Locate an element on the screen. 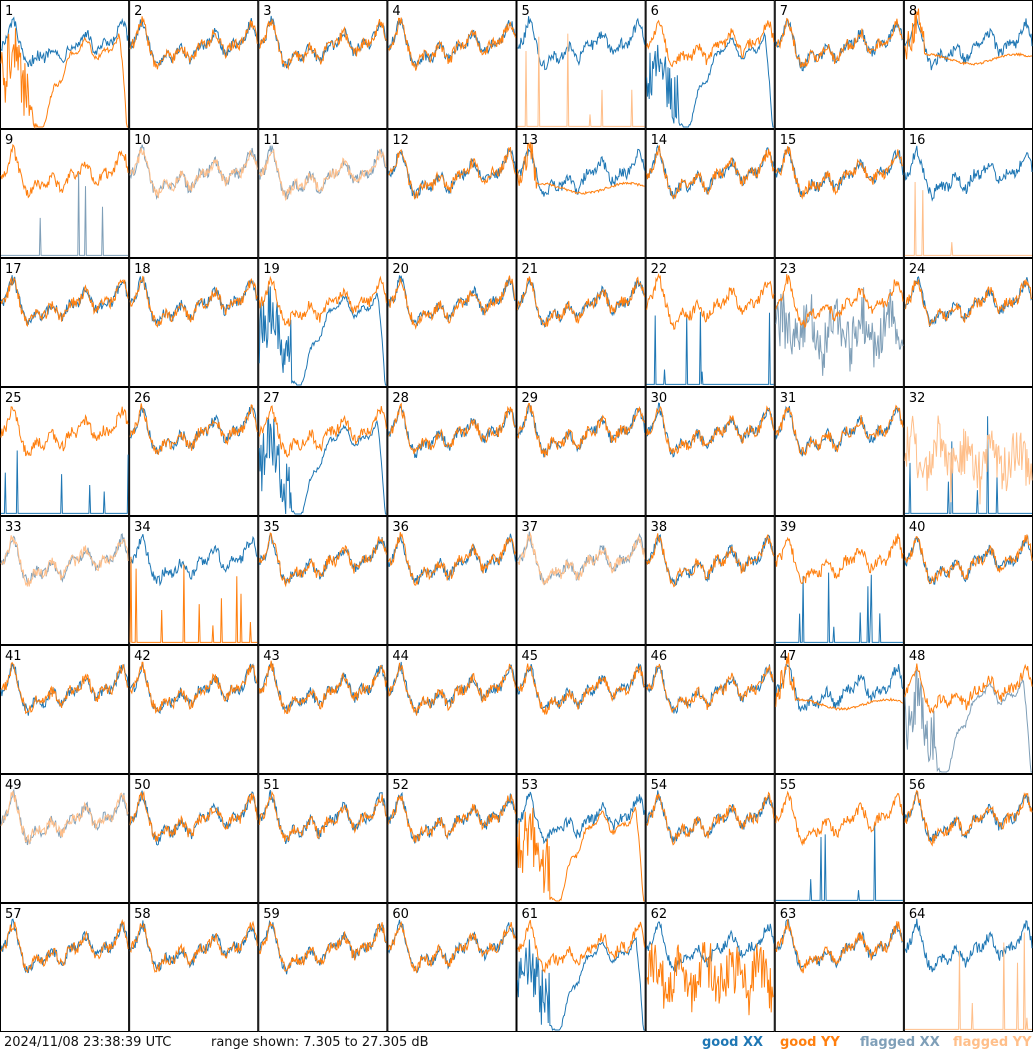 This screenshot has height=1053, width=1033. panel-25: 25 is located at coordinates (65, 451).